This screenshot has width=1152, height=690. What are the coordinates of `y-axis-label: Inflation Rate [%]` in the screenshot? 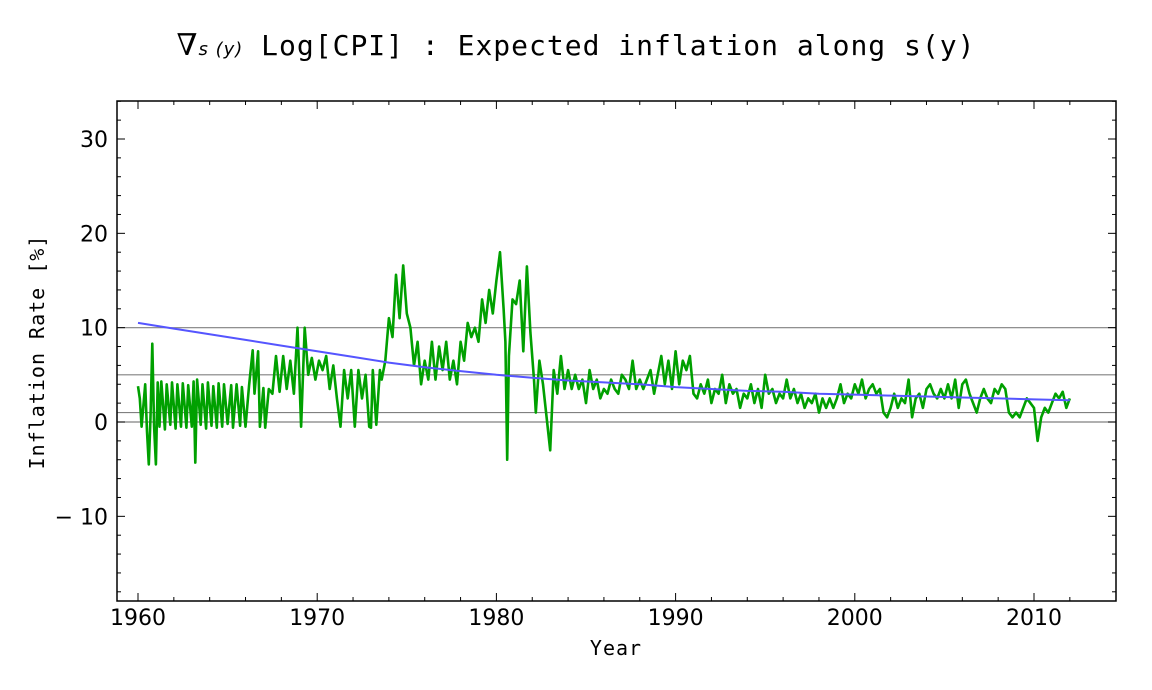 It's located at (37, 352).